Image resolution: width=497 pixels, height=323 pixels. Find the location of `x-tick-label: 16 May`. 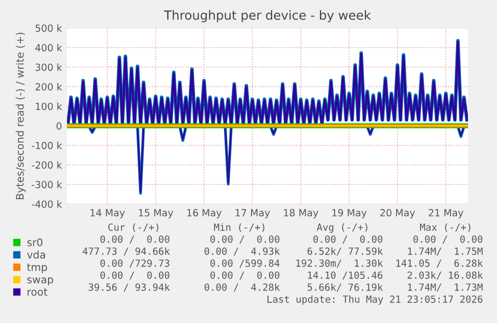

x-tick-label: 16 May is located at coordinates (204, 213).